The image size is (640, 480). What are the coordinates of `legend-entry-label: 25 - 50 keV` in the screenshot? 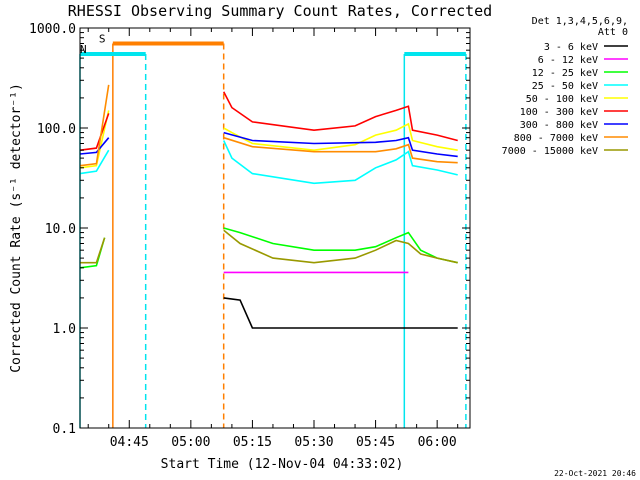 It's located at (565, 86).